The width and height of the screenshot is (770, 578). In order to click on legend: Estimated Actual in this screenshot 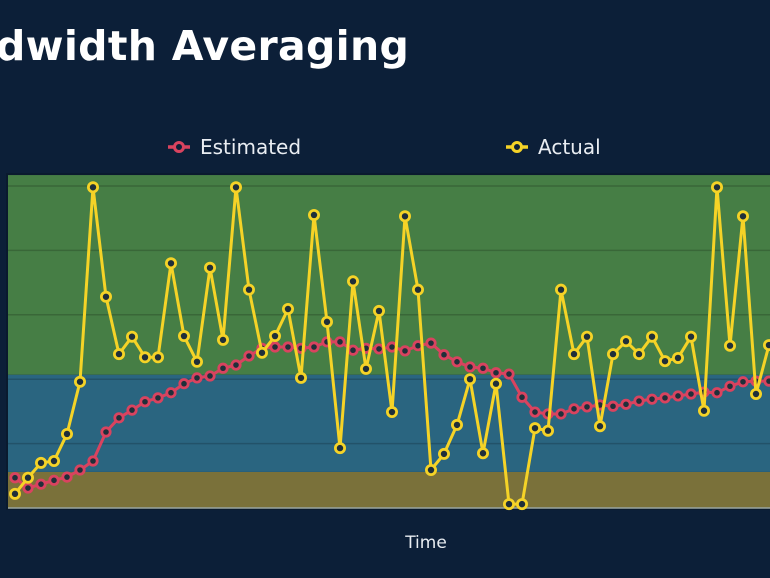, I will do `click(384, 147)`.